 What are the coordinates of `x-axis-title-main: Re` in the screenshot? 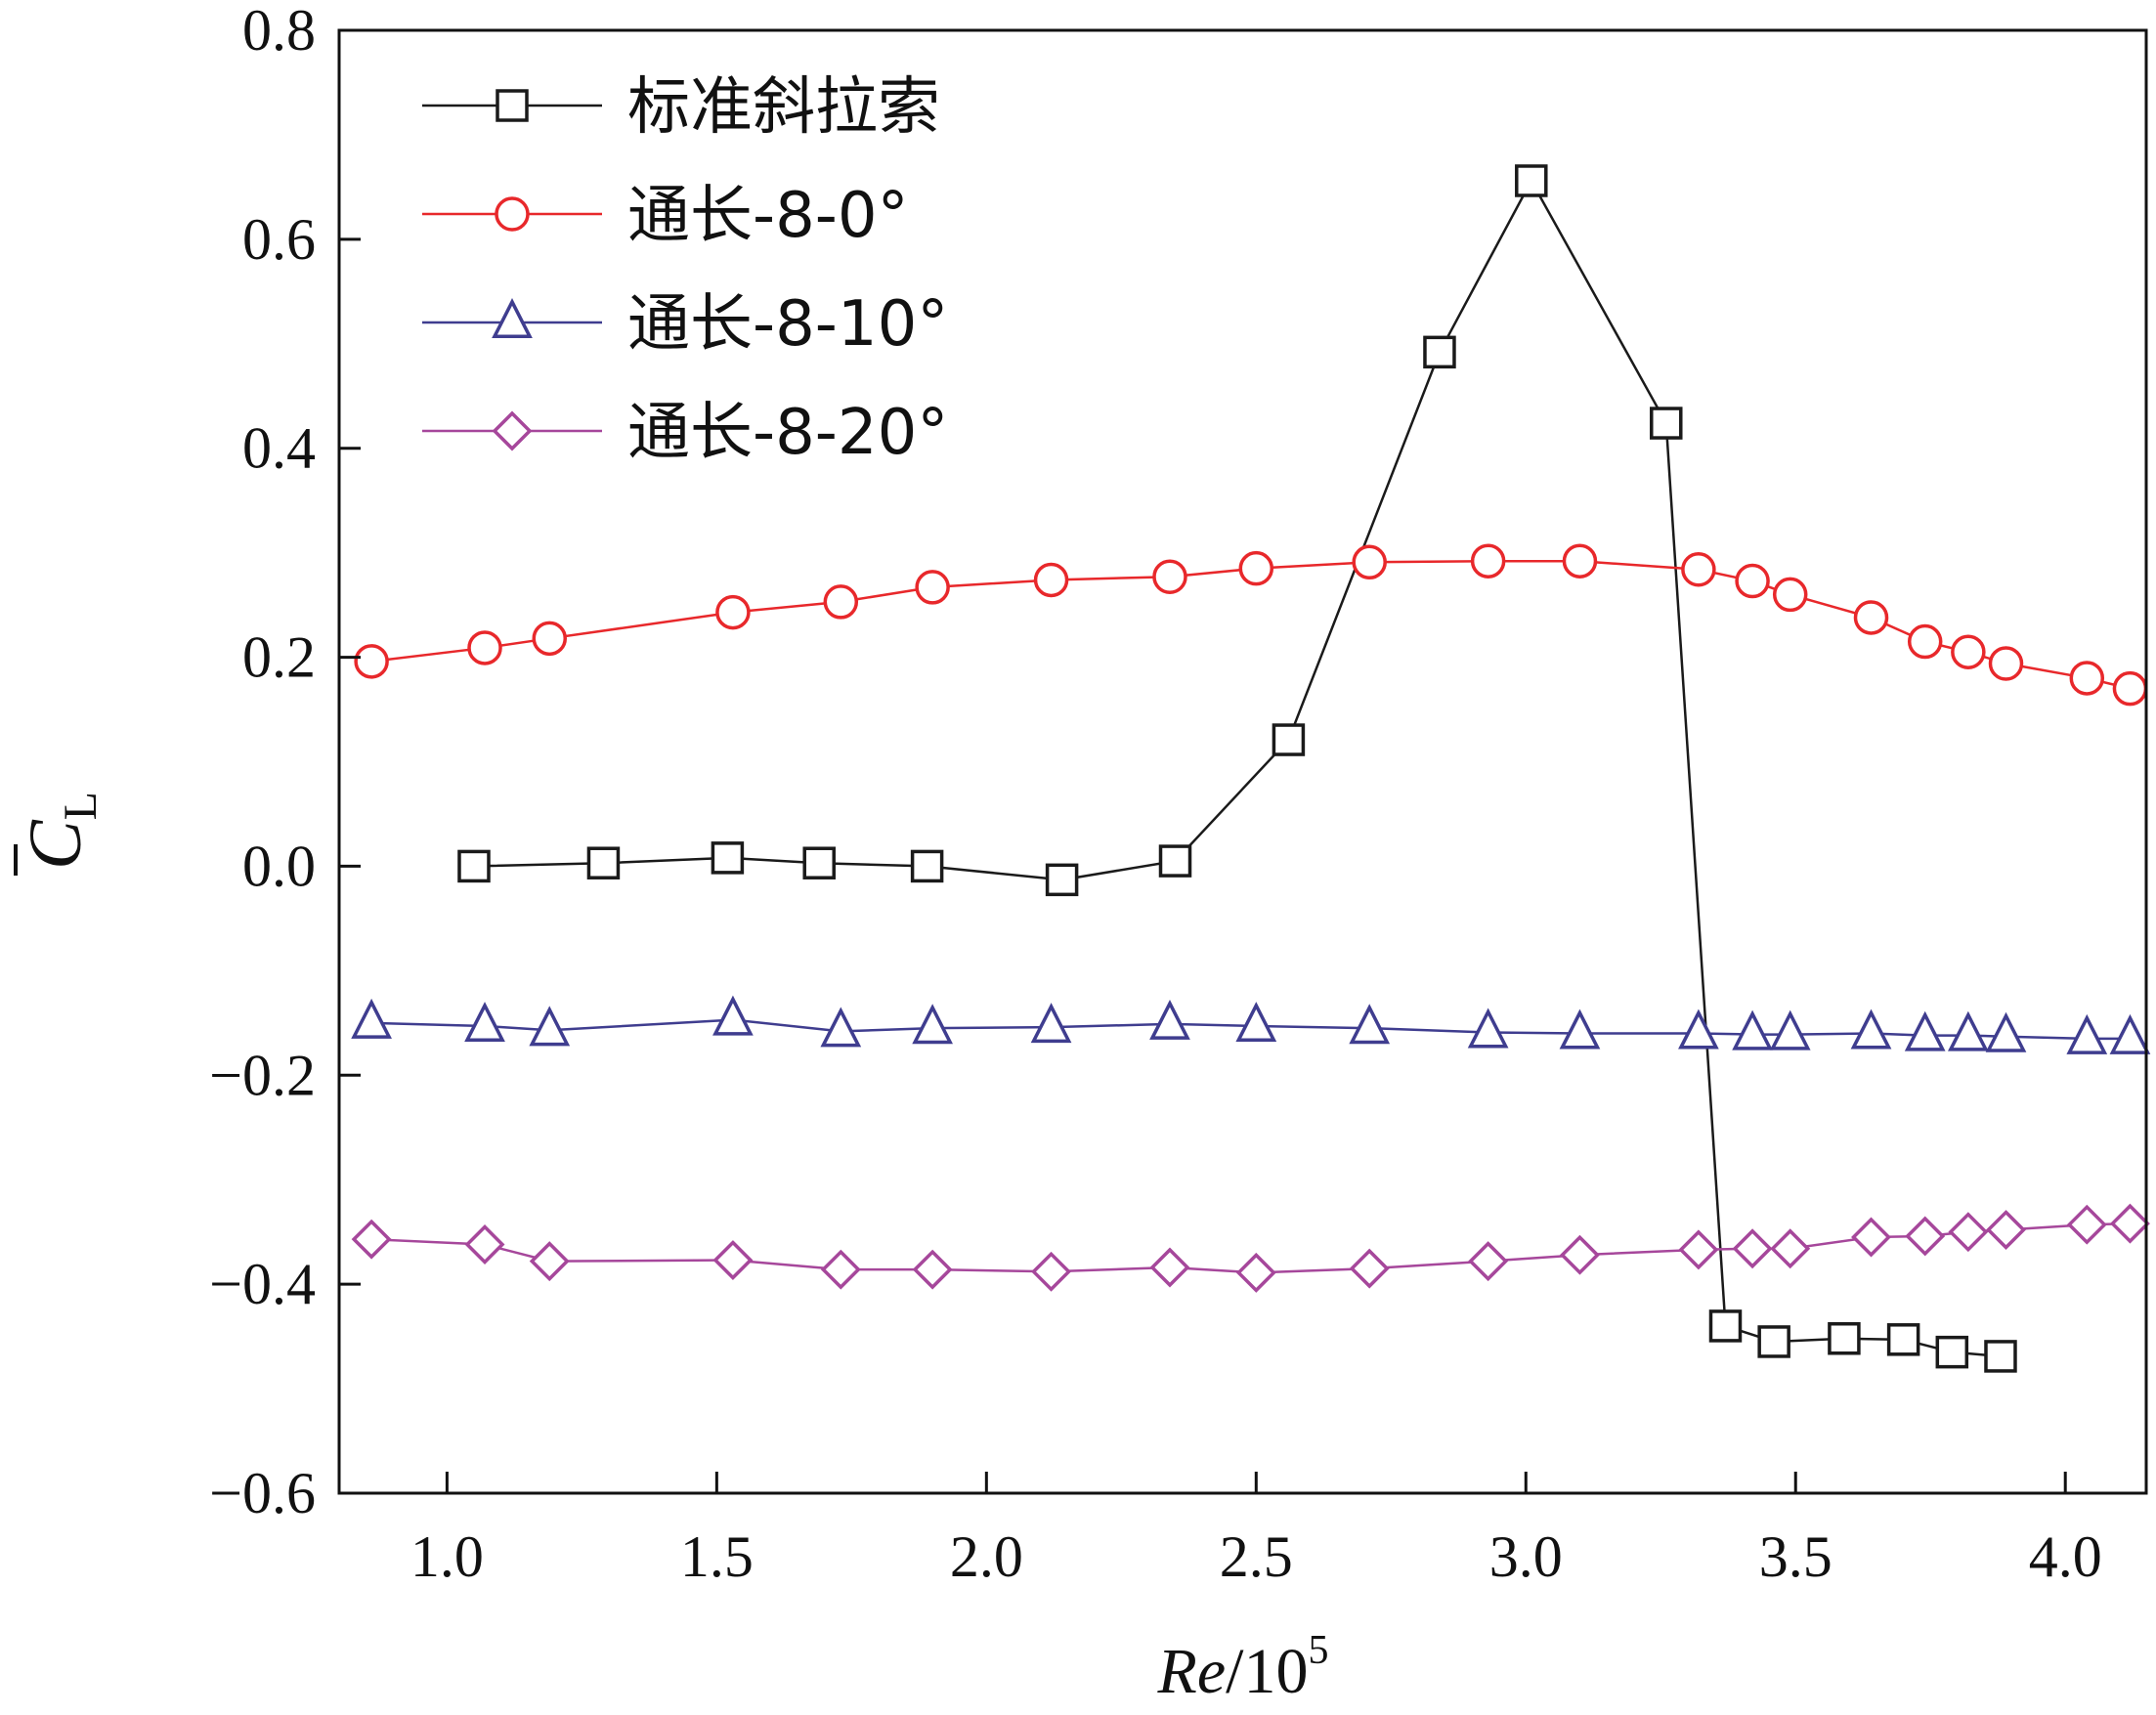 It's located at (1192, 1671).